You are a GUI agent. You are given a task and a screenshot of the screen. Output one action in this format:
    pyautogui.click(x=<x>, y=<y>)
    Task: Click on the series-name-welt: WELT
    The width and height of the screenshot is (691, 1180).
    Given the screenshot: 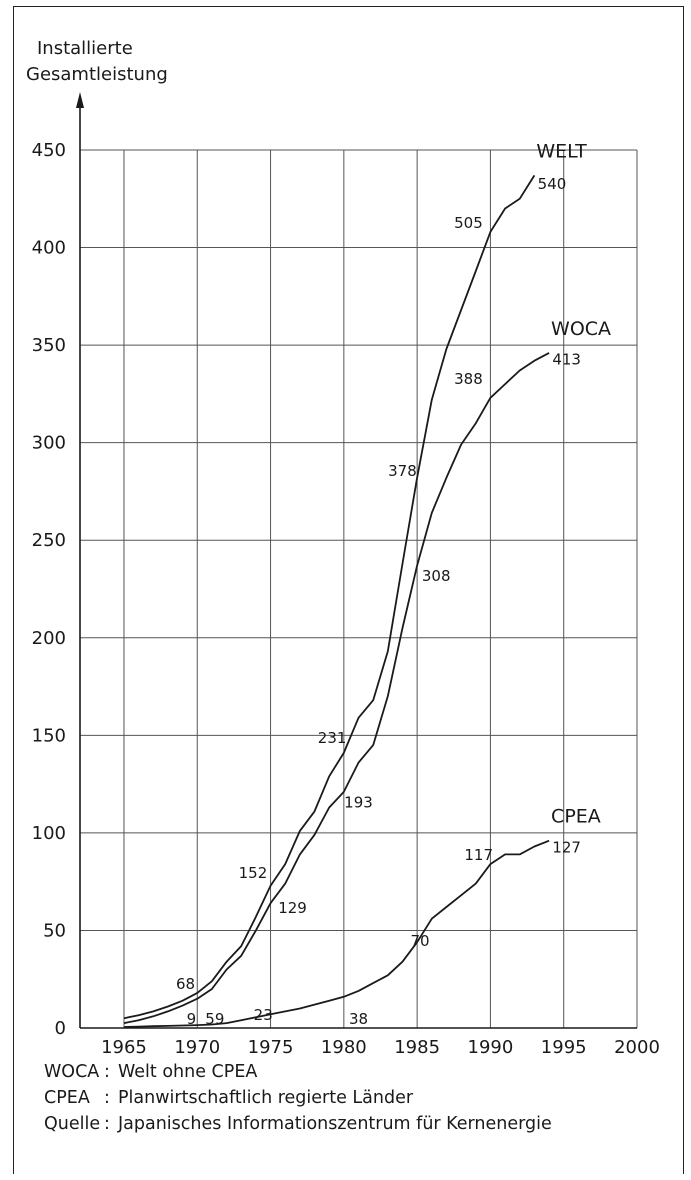 What is the action you would take?
    pyautogui.click(x=561, y=151)
    